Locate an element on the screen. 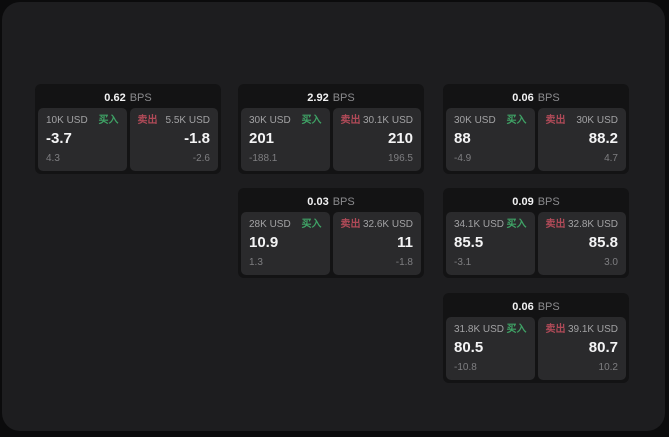 The width and height of the screenshot is (669, 437). sell-sub-value: 4.7 is located at coordinates (611, 158).